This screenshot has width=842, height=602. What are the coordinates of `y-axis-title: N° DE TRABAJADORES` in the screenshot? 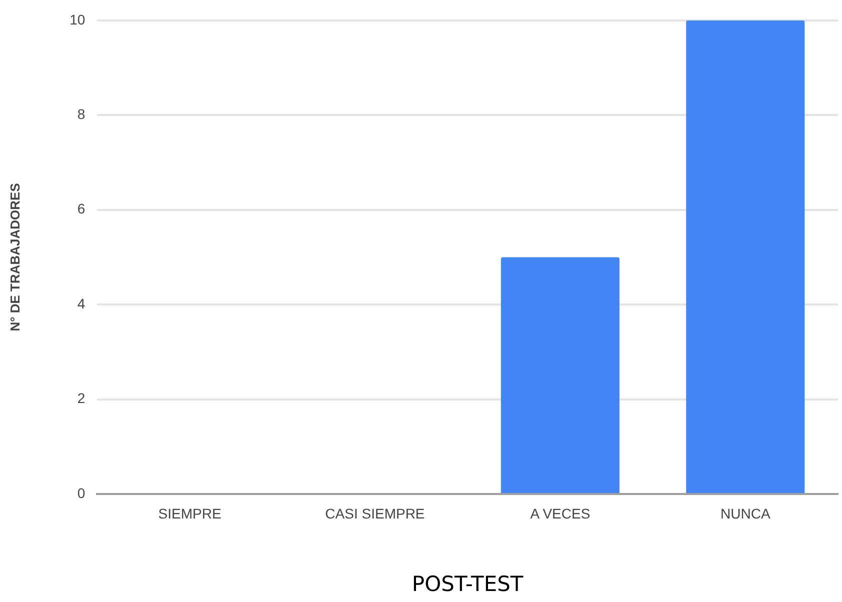 It's located at (14, 257).